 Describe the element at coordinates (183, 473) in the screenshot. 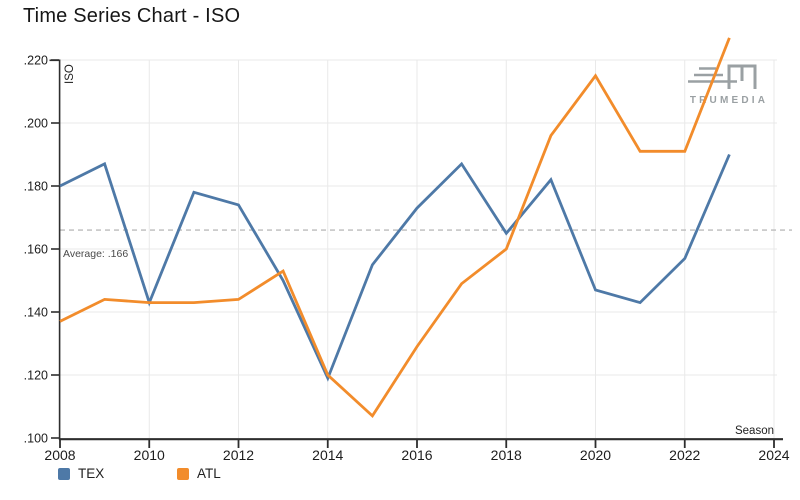

I see `atl-legend-swatch` at that location.